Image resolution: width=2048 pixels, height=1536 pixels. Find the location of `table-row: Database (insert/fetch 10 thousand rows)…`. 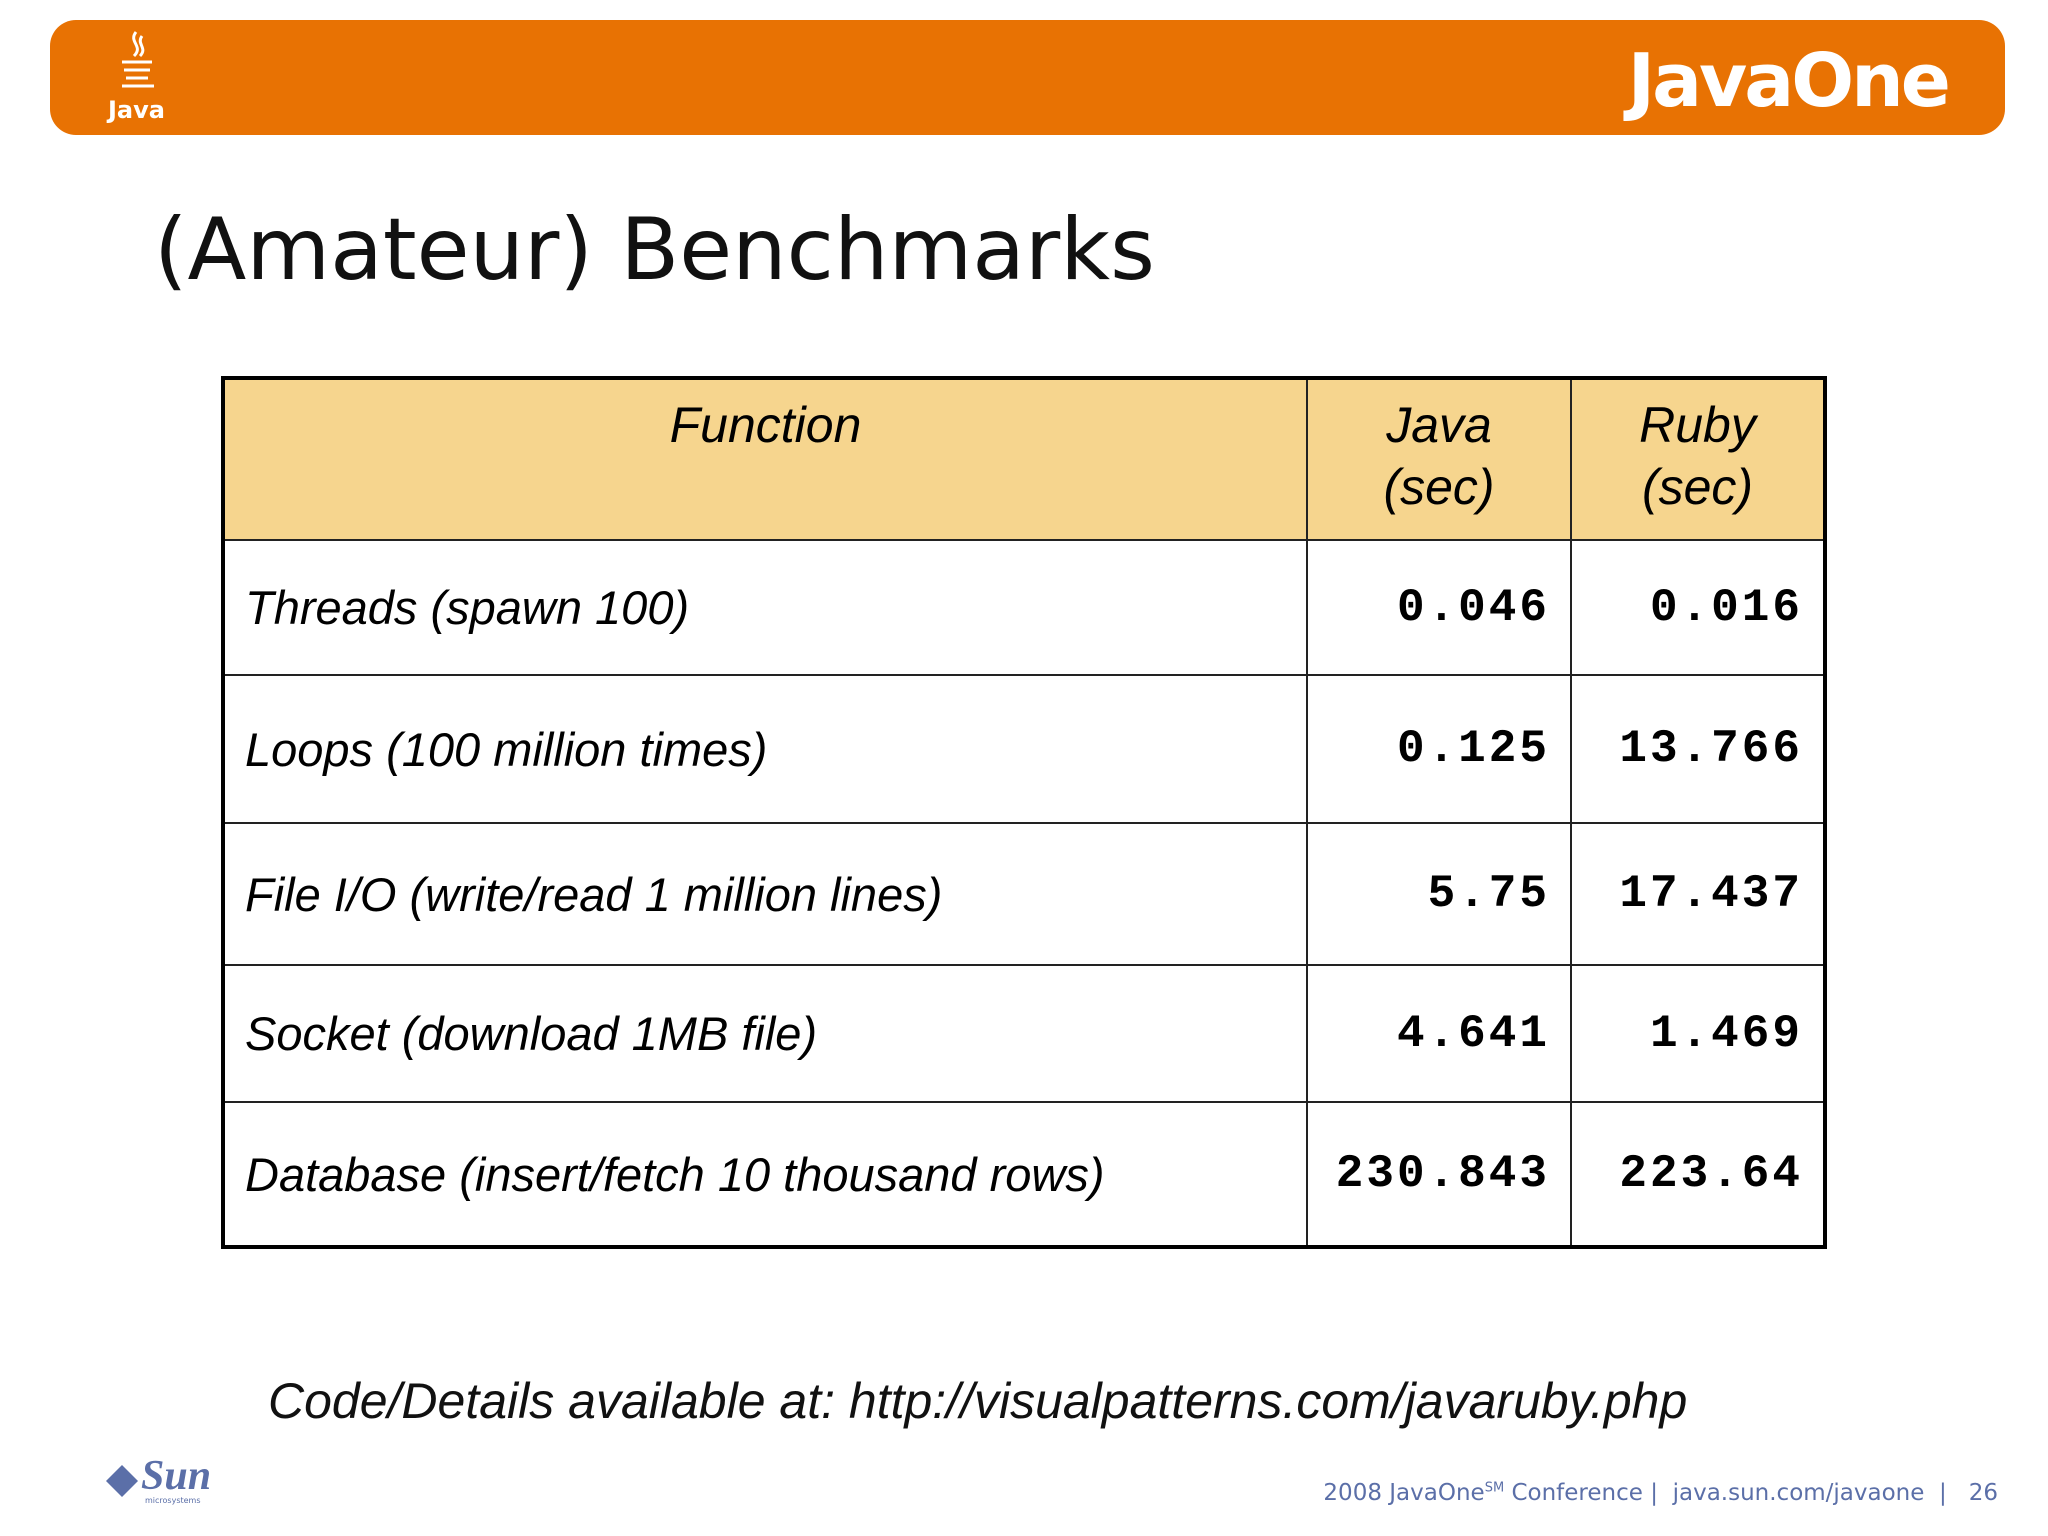

table-row: Database (insert/fetch 10 thousand rows)… is located at coordinates (1024, 1174).